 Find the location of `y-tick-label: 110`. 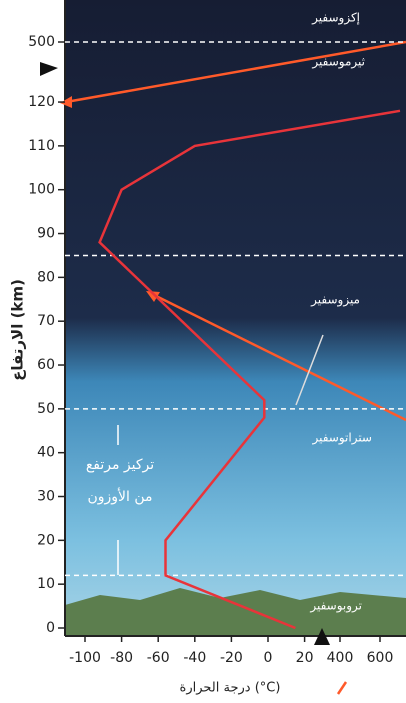

y-tick-label: 110 is located at coordinates (41, 146).